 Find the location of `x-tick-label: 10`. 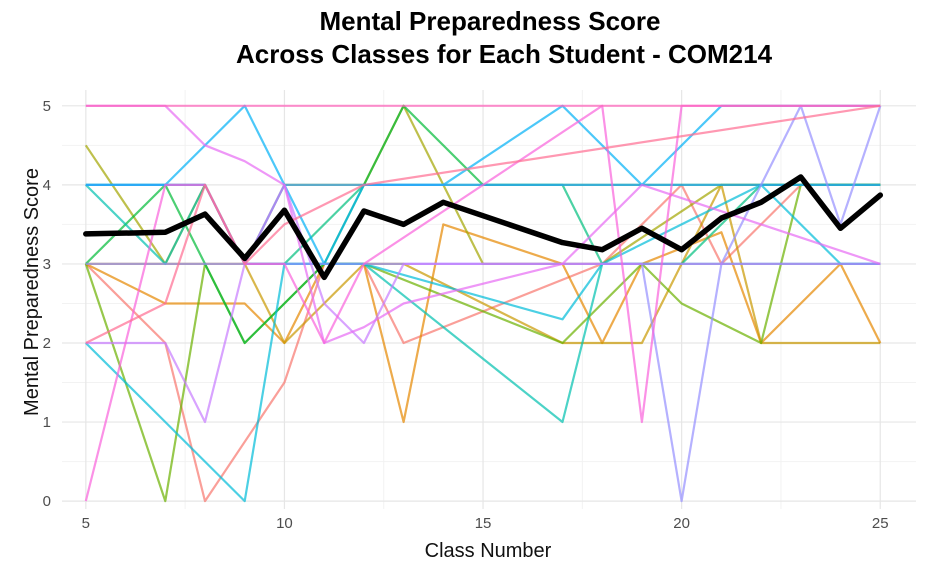

x-tick-label: 10 is located at coordinates (284, 523).